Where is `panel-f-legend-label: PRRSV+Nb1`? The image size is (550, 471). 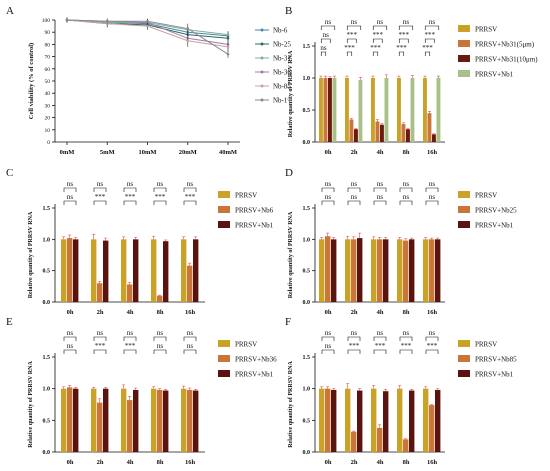 panel-f-legend-label: PRRSV+Nb1 is located at coordinates (494, 375).